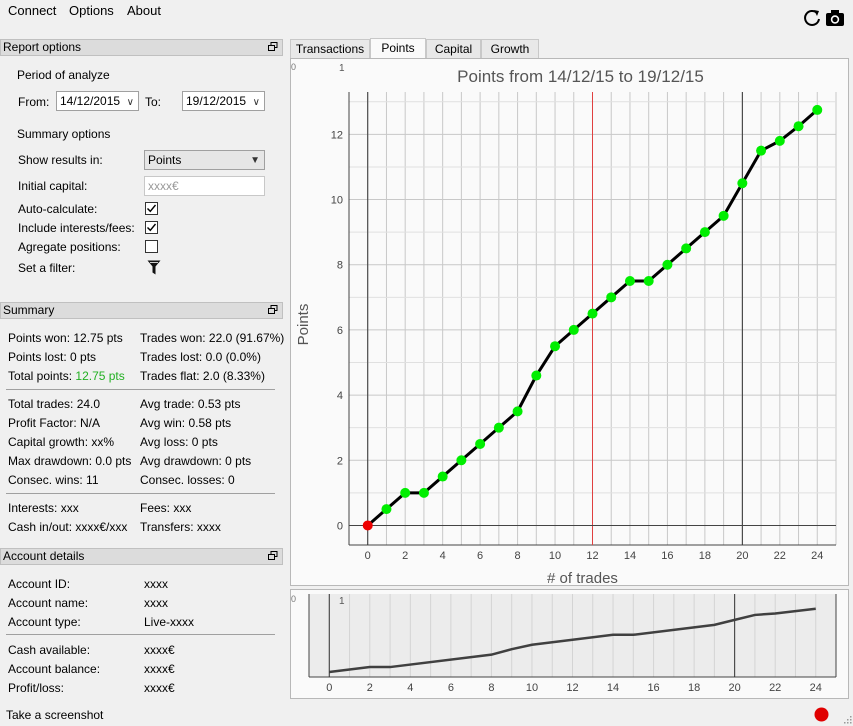 Image resolution: width=853 pixels, height=726 pixels. What do you see at coordinates (812, 18) in the screenshot?
I see `refresh-icon` at bounding box center [812, 18].